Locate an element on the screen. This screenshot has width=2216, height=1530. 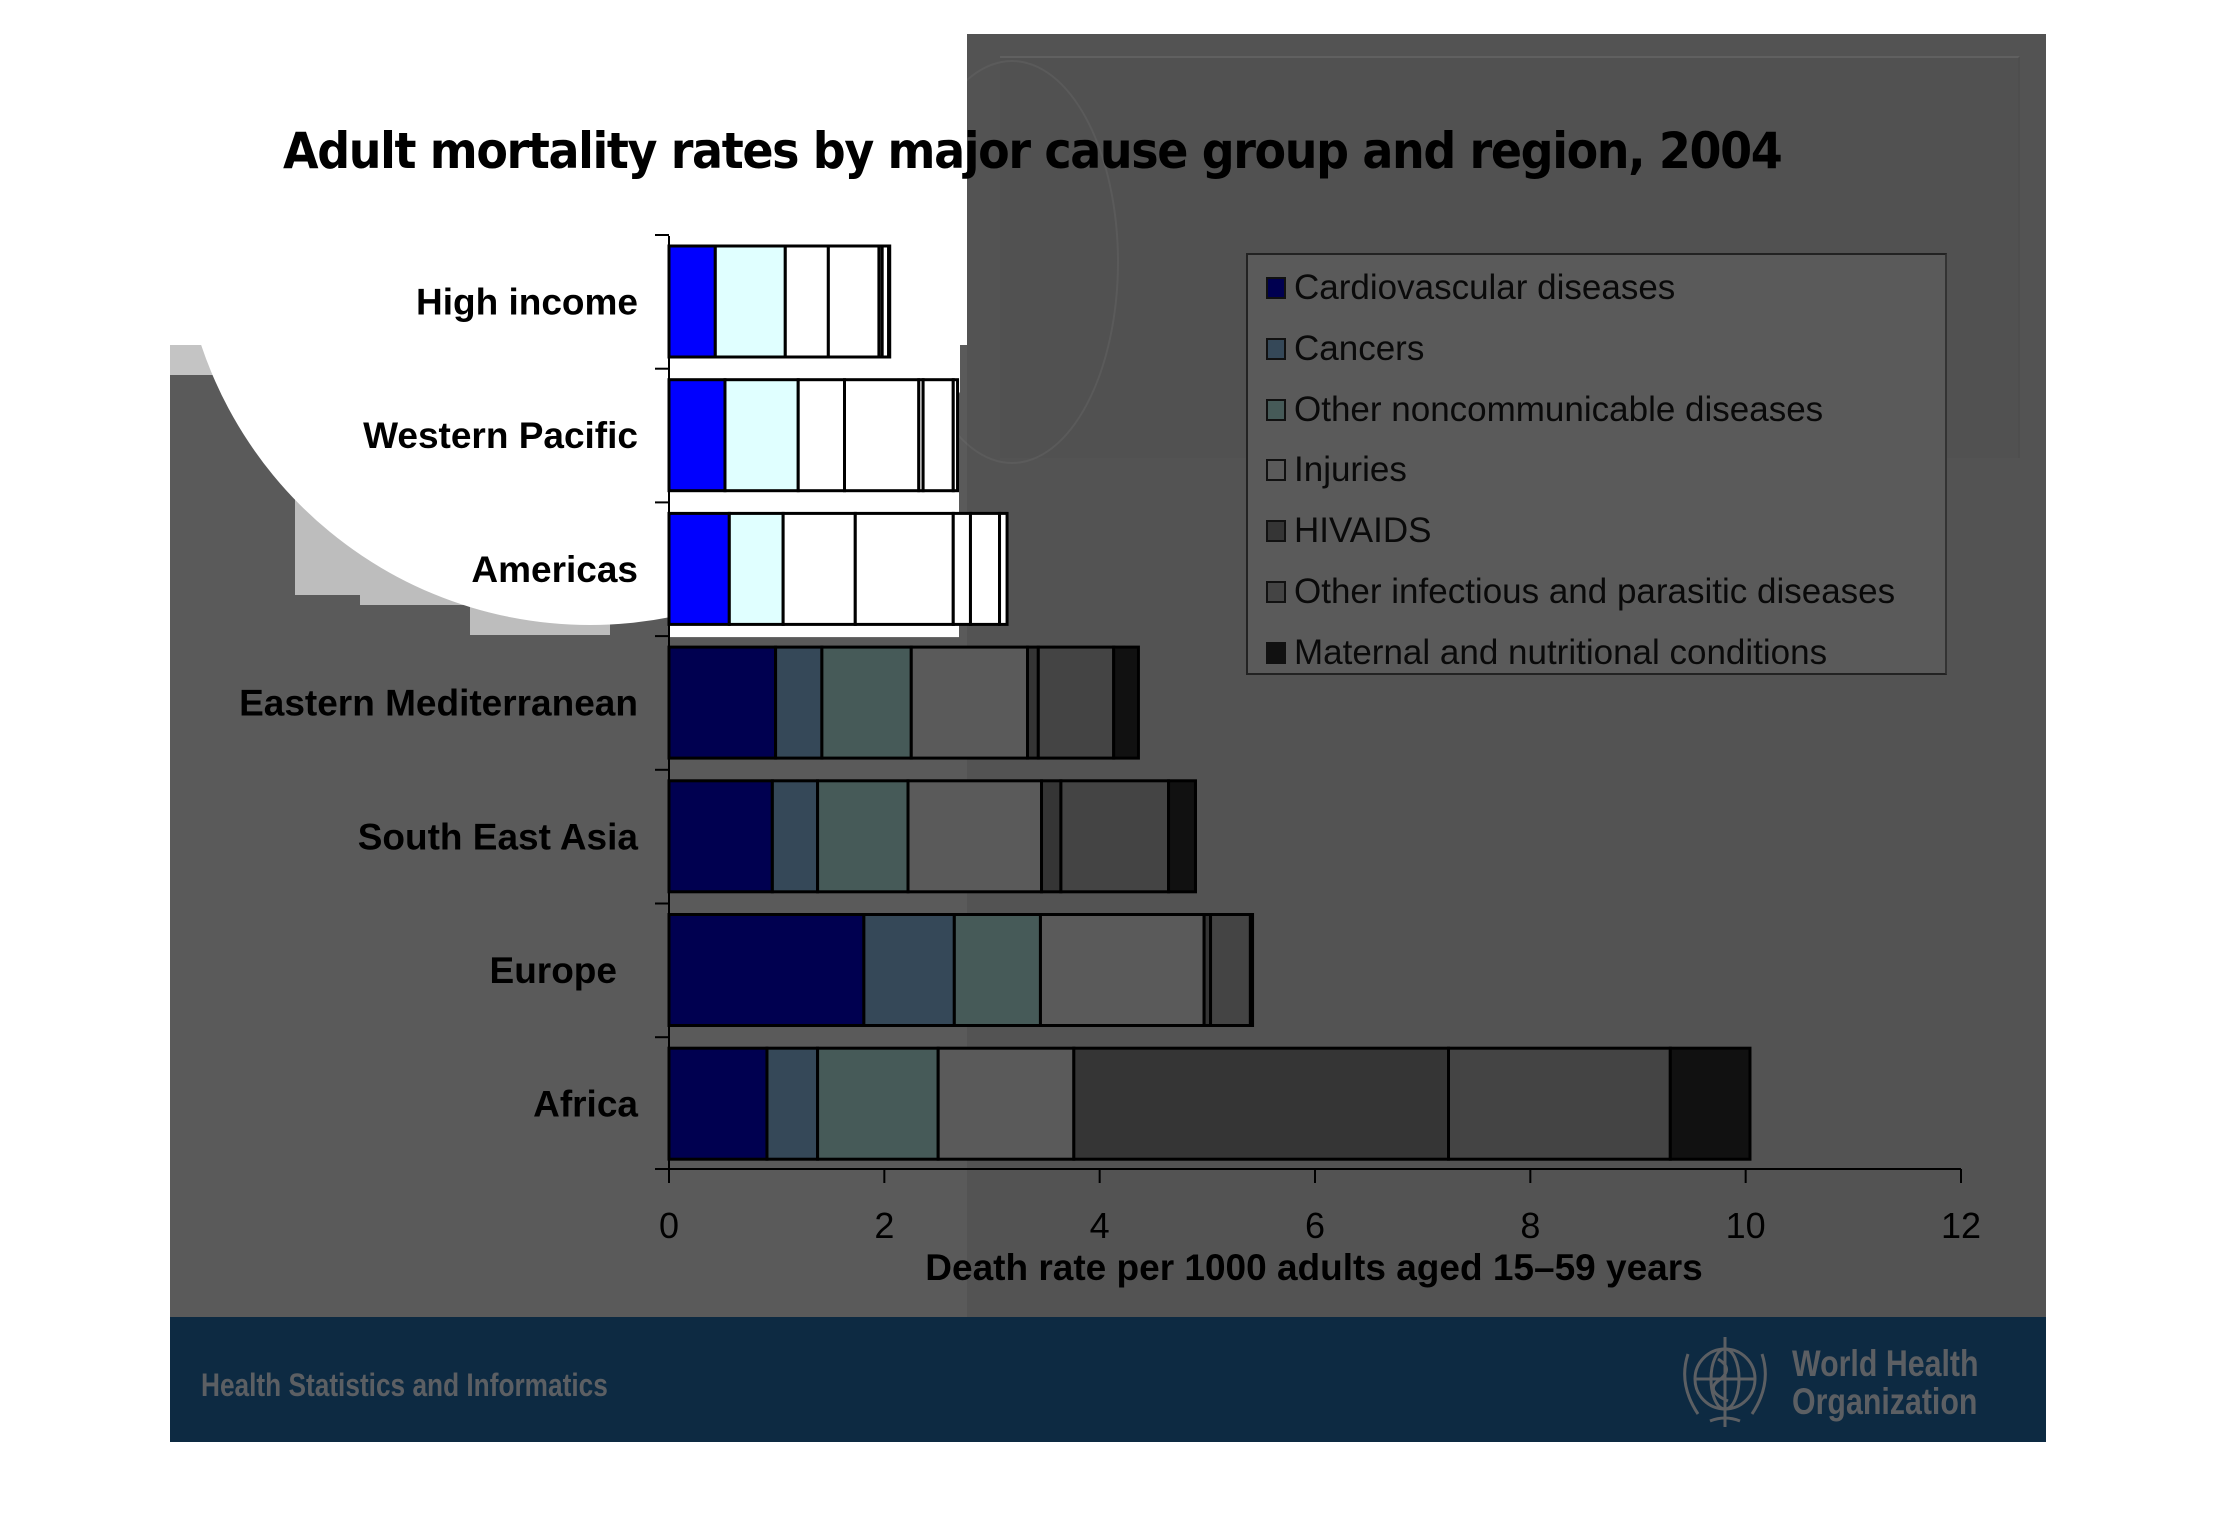
who-wordmark: World Health Organization is located at coordinates (1885, 1383).